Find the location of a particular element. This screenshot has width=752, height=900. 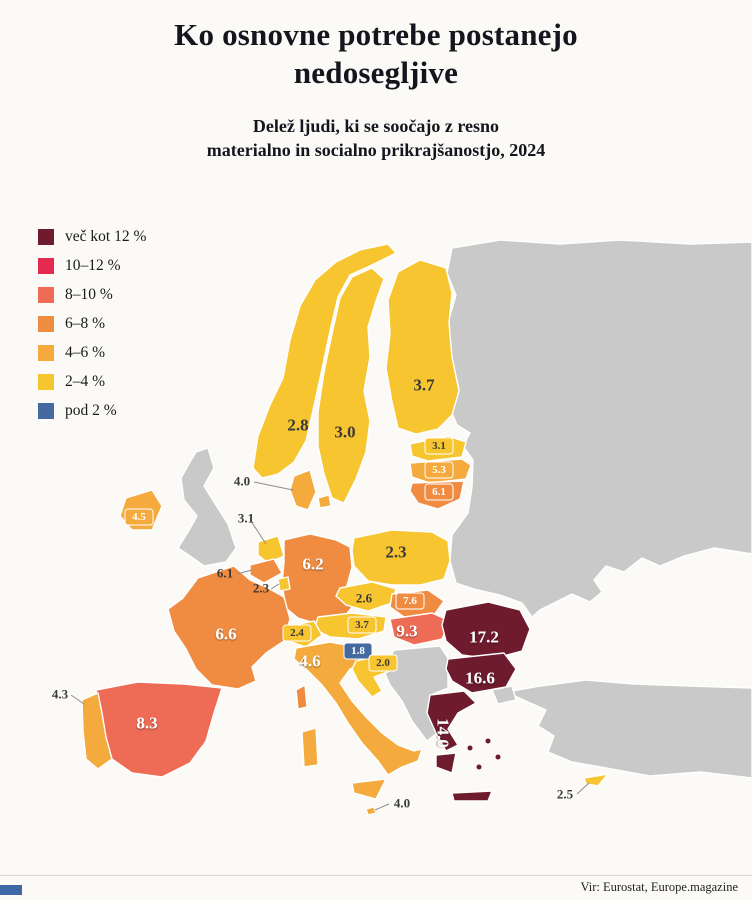

legend-label: 6–8 % is located at coordinates (85, 323).